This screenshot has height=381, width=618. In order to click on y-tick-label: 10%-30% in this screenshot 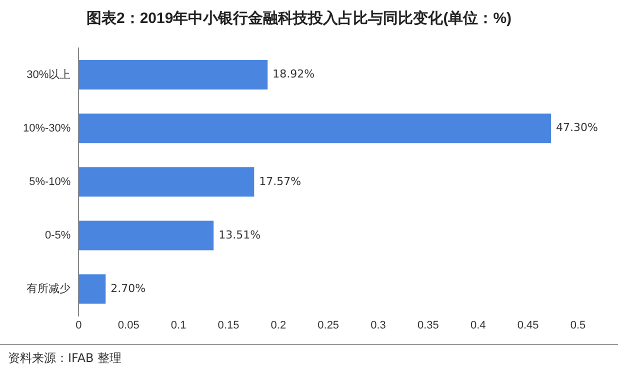, I will do `click(46, 128)`.